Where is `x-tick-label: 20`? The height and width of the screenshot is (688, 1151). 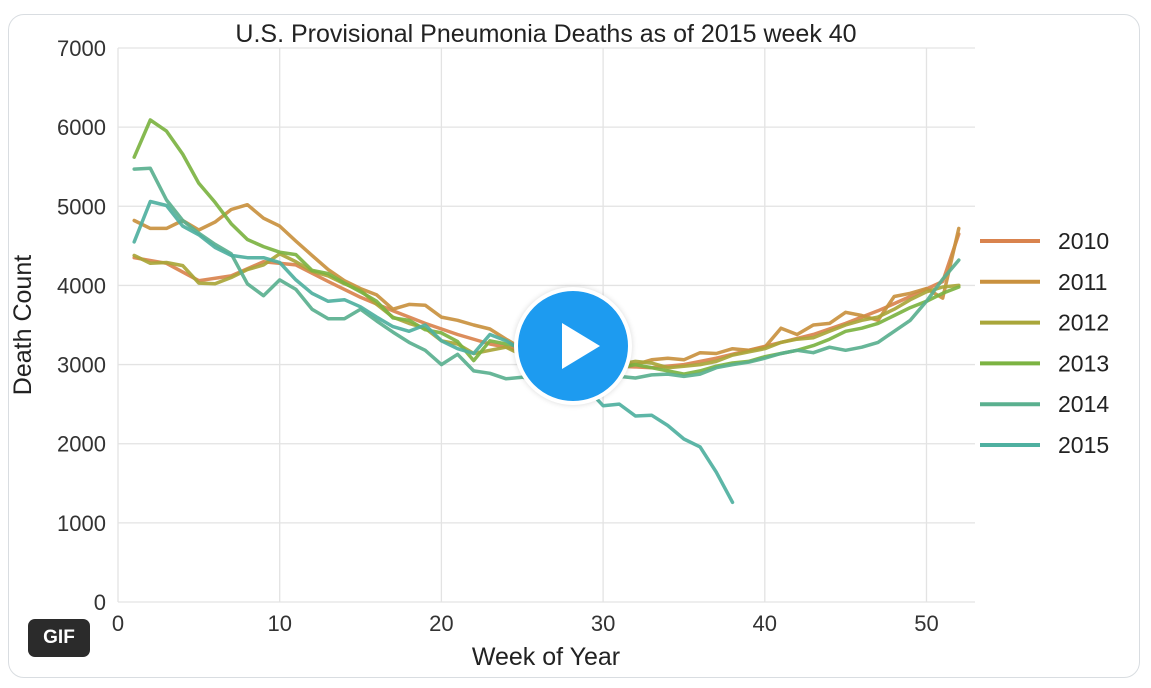
x-tick-label: 20 is located at coordinates (441, 623).